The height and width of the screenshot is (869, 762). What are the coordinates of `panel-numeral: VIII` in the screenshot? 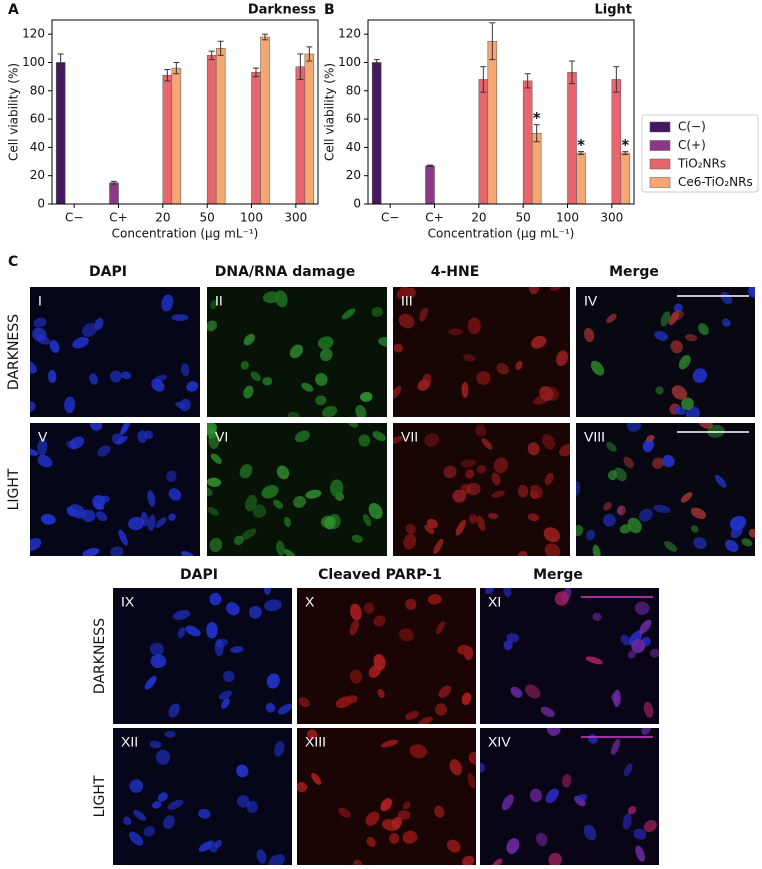 It's located at (594, 437).